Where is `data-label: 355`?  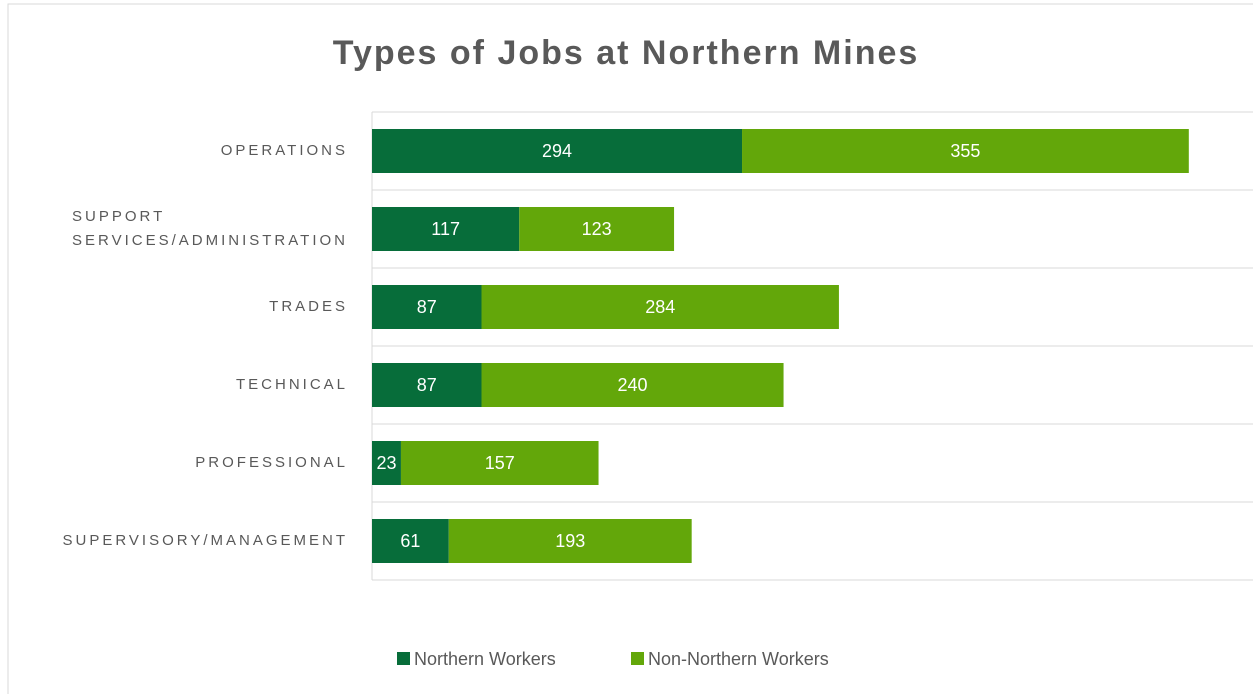
data-label: 355 is located at coordinates (965, 151).